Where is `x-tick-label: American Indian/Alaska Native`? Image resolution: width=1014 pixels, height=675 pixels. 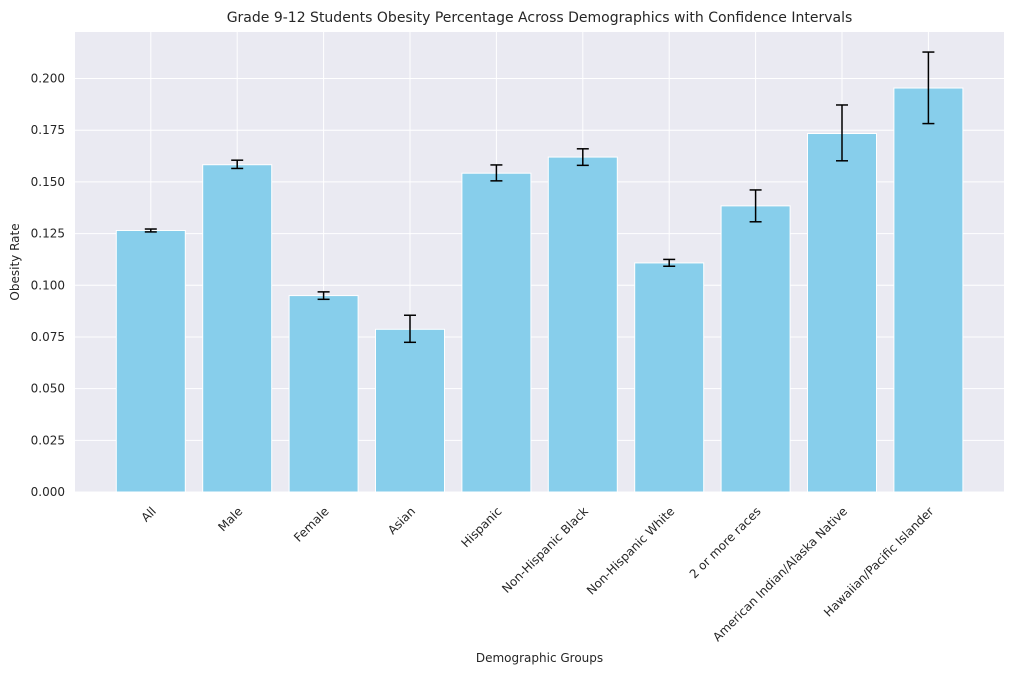
x-tick-label: American Indian/Alaska Native is located at coordinates (780, 574).